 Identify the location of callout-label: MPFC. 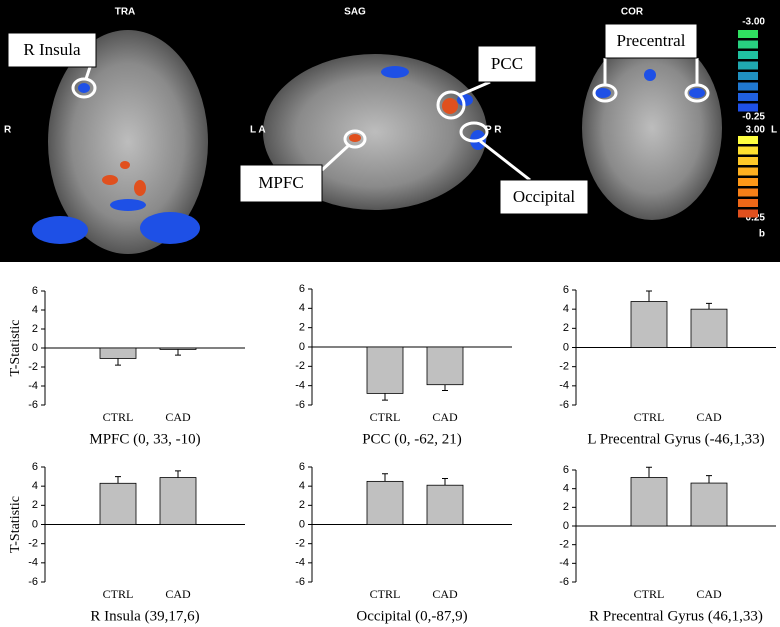
(280, 182).